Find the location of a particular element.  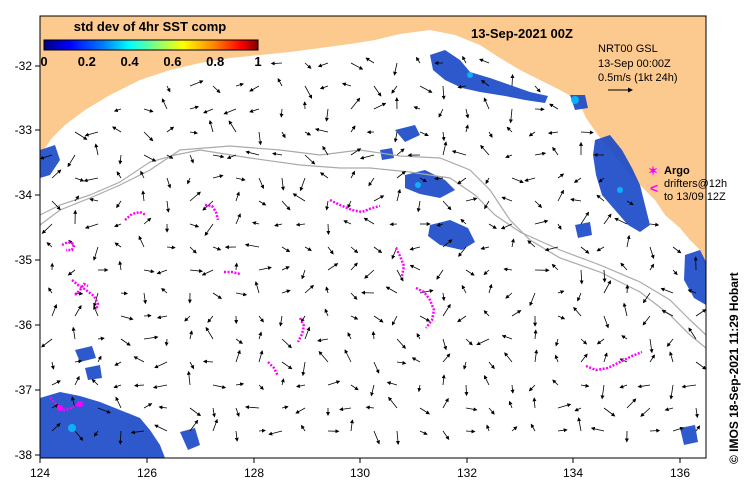

imos-credit: © IMOS 18-Sep-2021 11:29 Hobart is located at coordinates (734, 368).